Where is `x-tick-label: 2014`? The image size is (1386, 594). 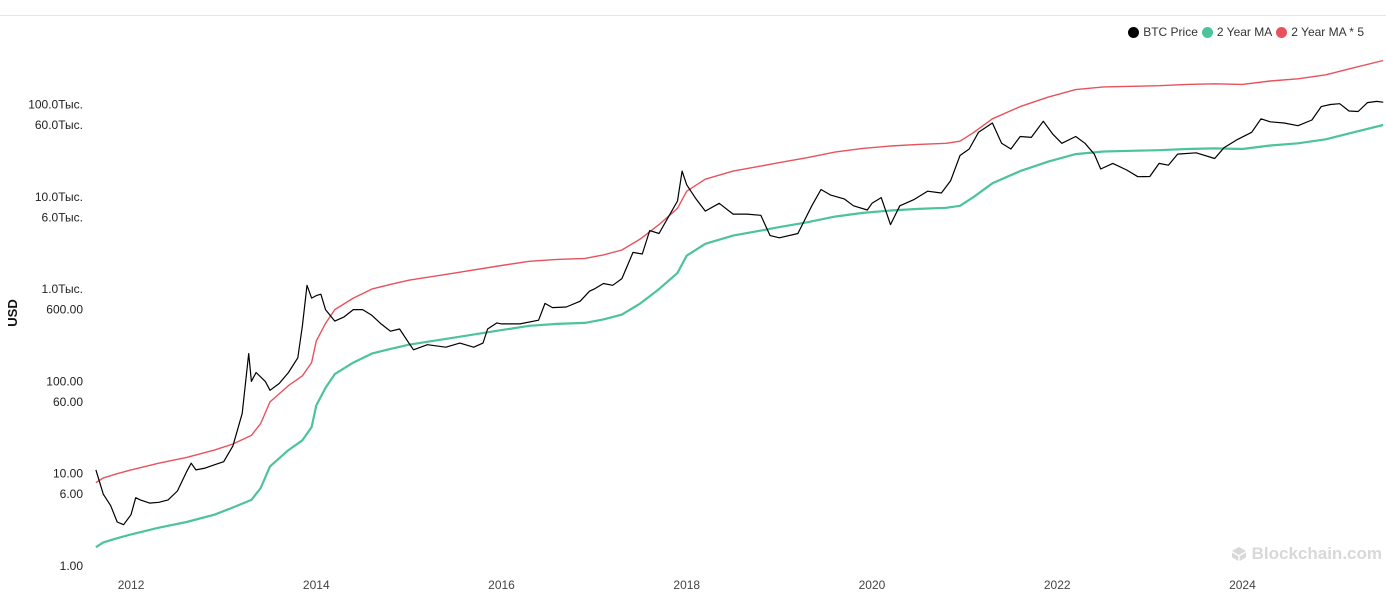 x-tick-label: 2014 is located at coordinates (316, 585).